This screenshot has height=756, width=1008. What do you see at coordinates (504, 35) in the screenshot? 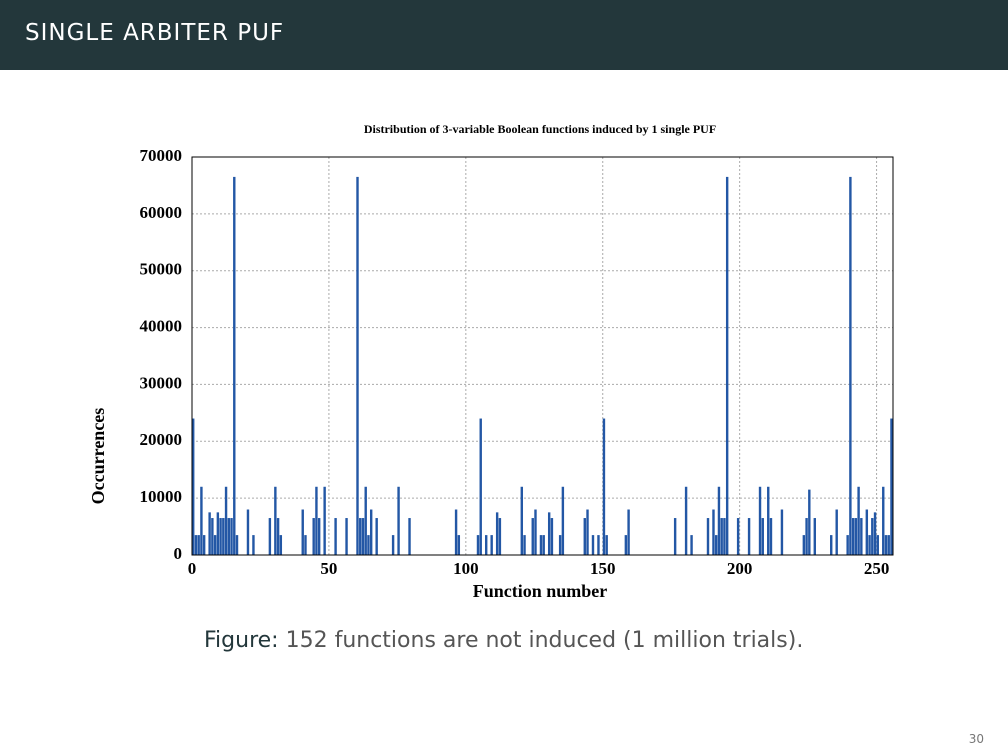
I see `header-bar: SINGLE ARBITER PUF` at bounding box center [504, 35].